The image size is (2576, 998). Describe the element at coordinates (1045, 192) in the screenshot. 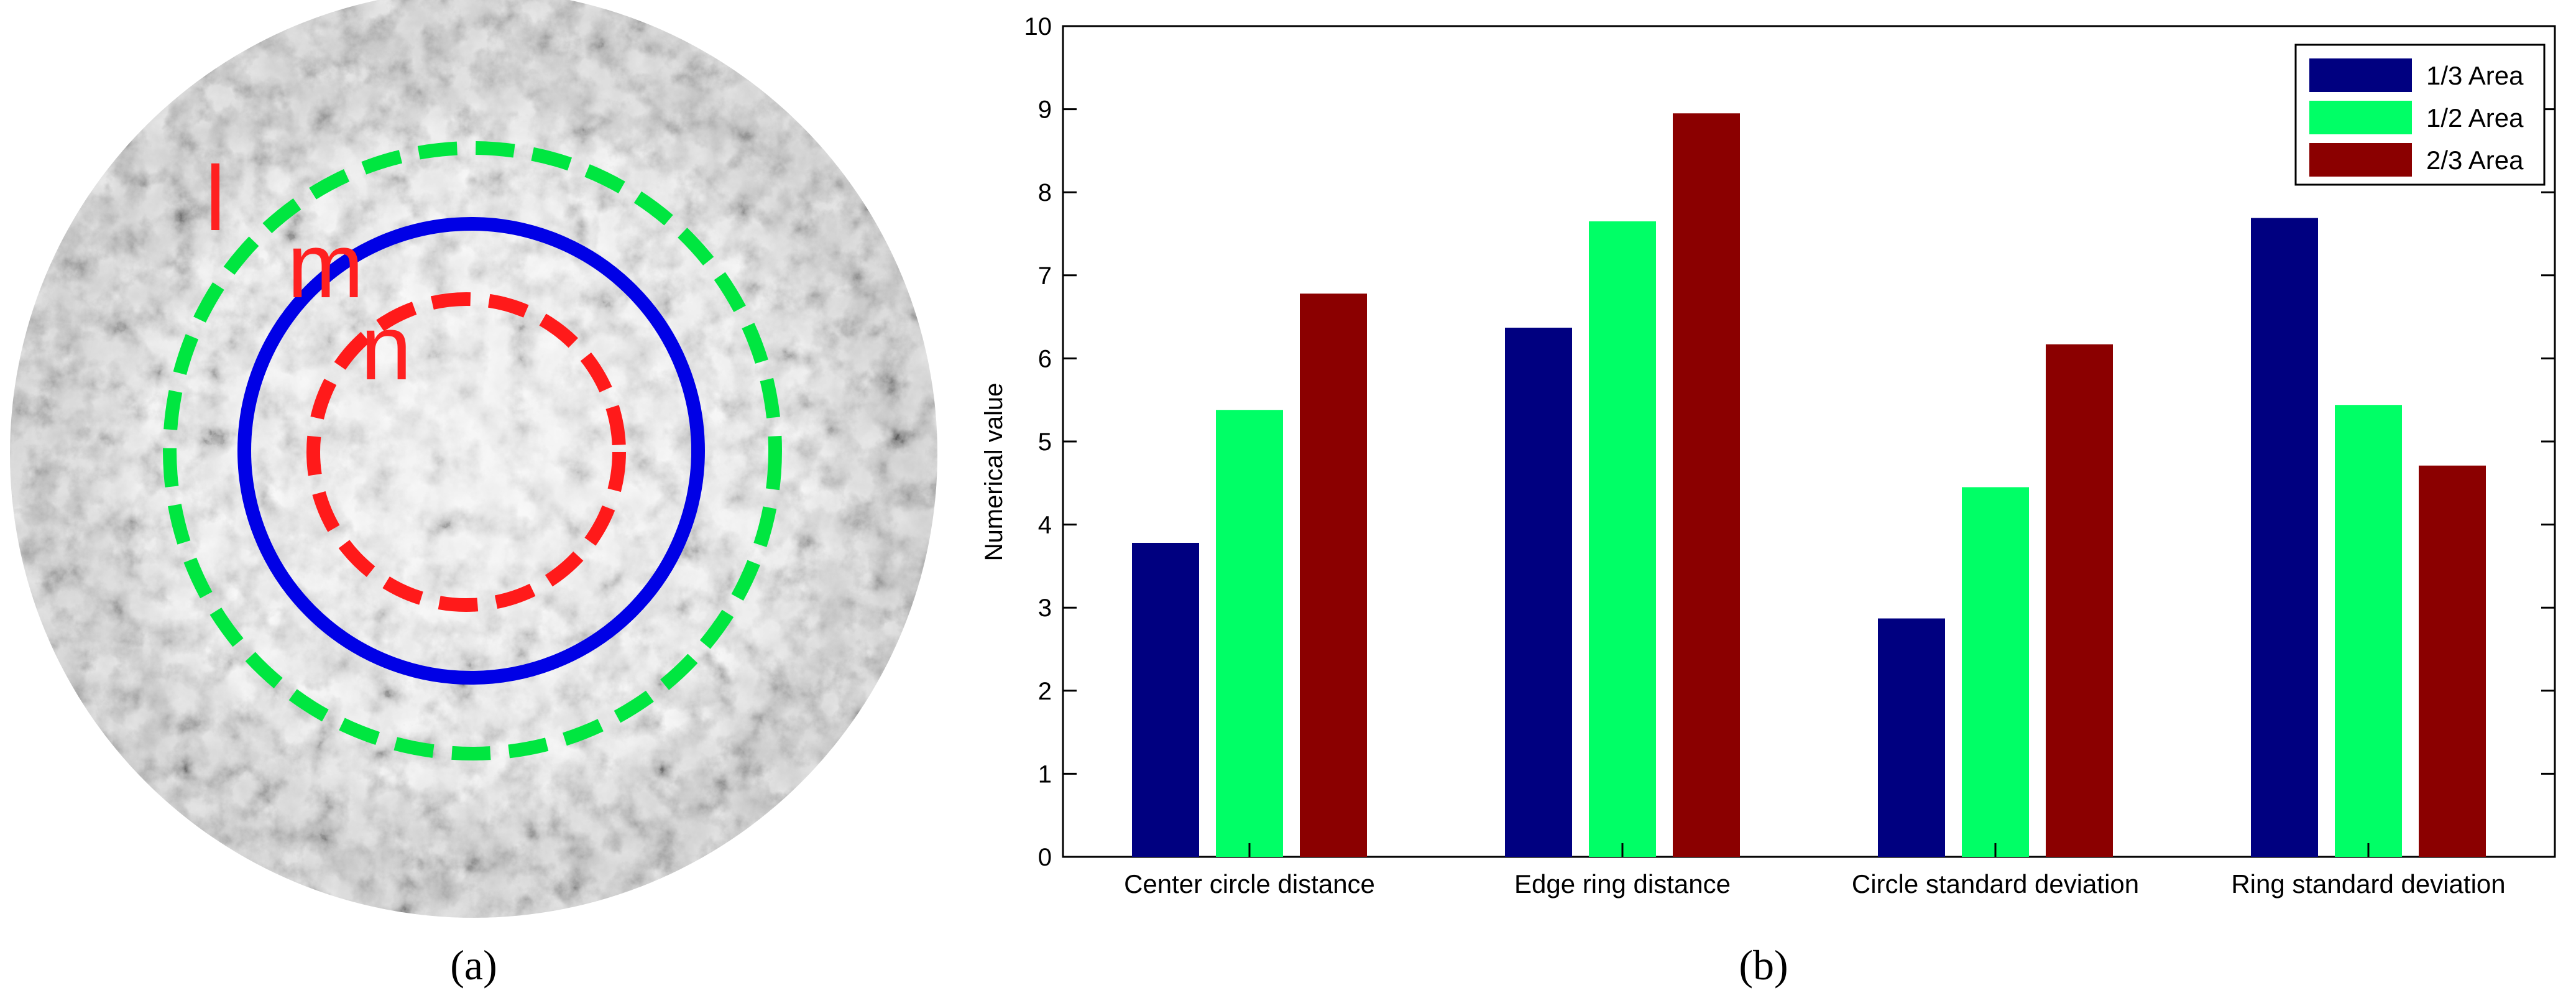

I see `y-tick-label: 8` at that location.